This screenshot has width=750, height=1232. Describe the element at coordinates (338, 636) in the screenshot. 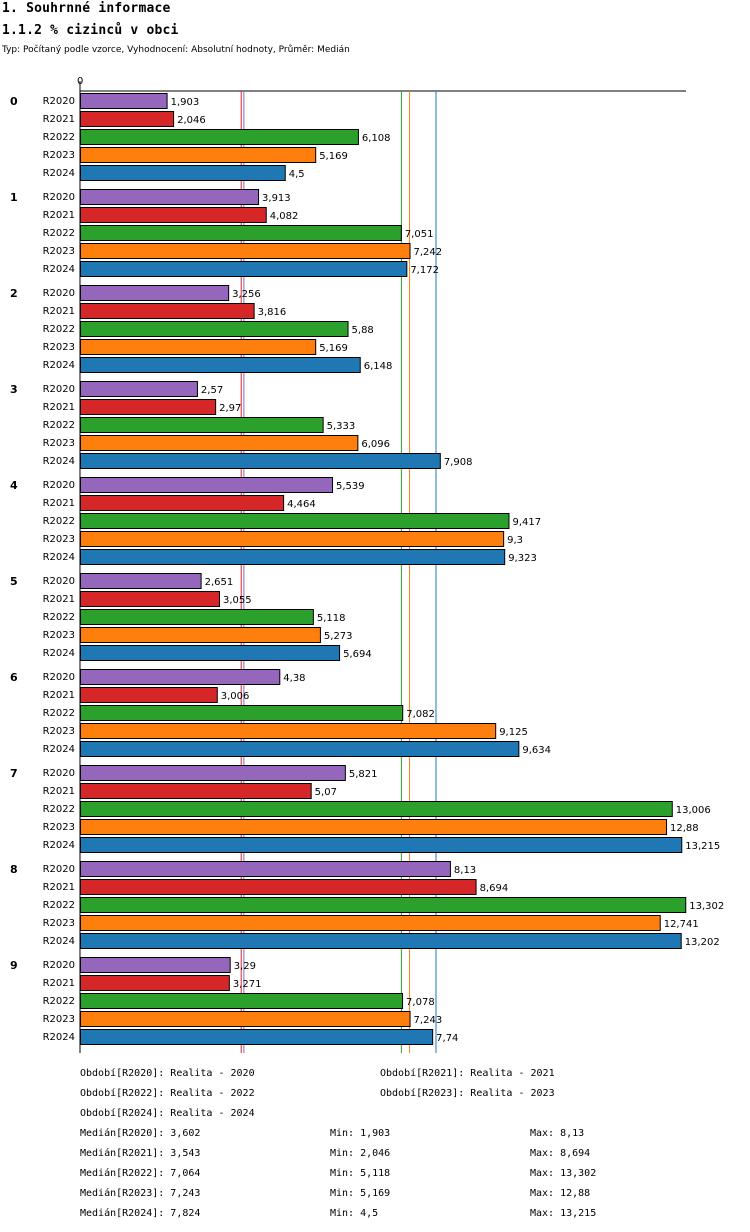

I see `bar-value-label: 5,273` at that location.